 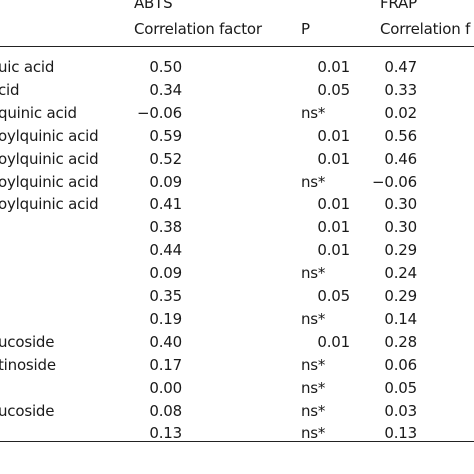 I want to click on compound-cell: tinoside, so click(x=28, y=365).